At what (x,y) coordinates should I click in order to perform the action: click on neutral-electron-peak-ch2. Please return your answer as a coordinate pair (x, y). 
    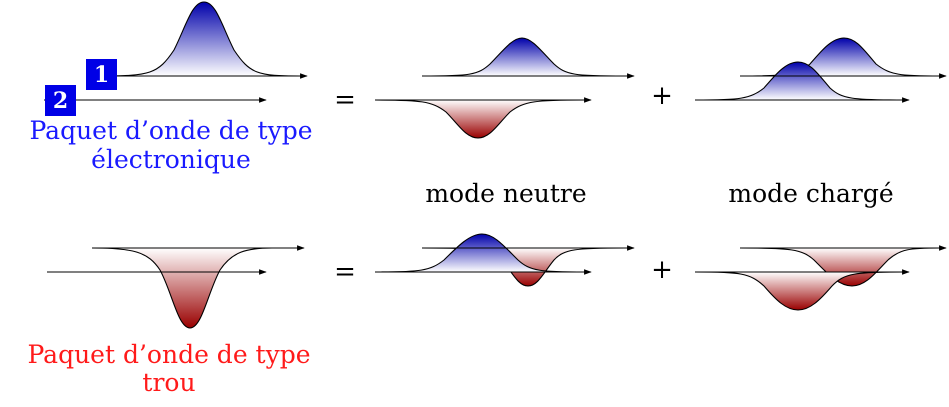
    Looking at the image, I should click on (480, 253).